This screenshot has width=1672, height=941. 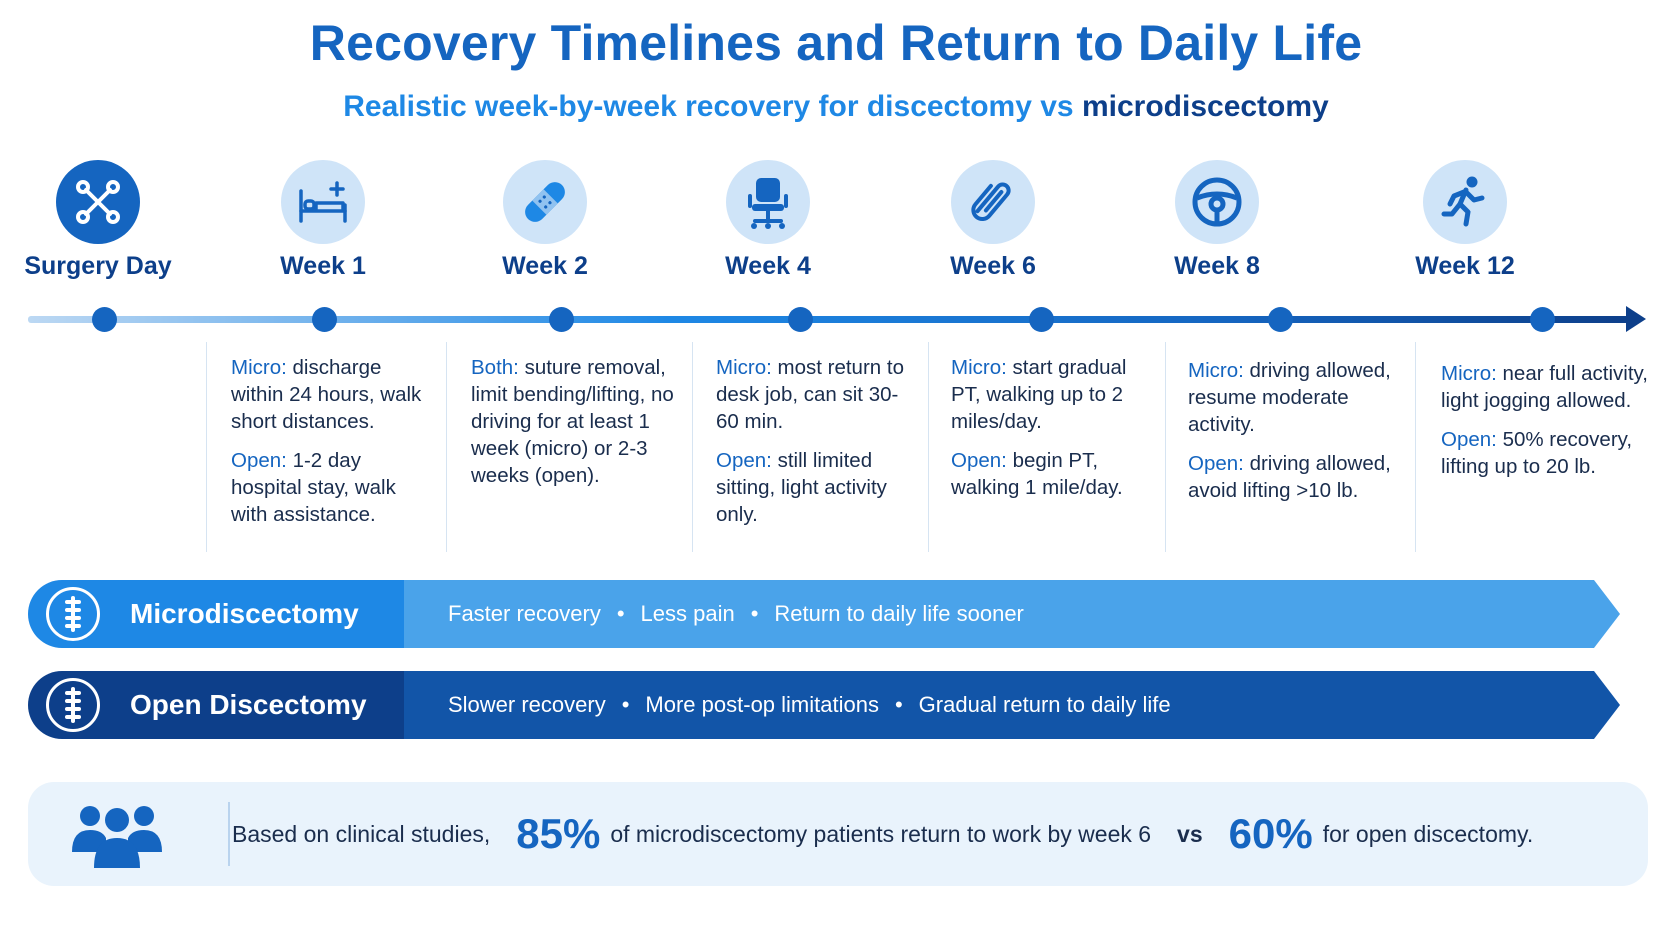 What do you see at coordinates (993, 266) in the screenshot?
I see `stage-label: Week 6` at bounding box center [993, 266].